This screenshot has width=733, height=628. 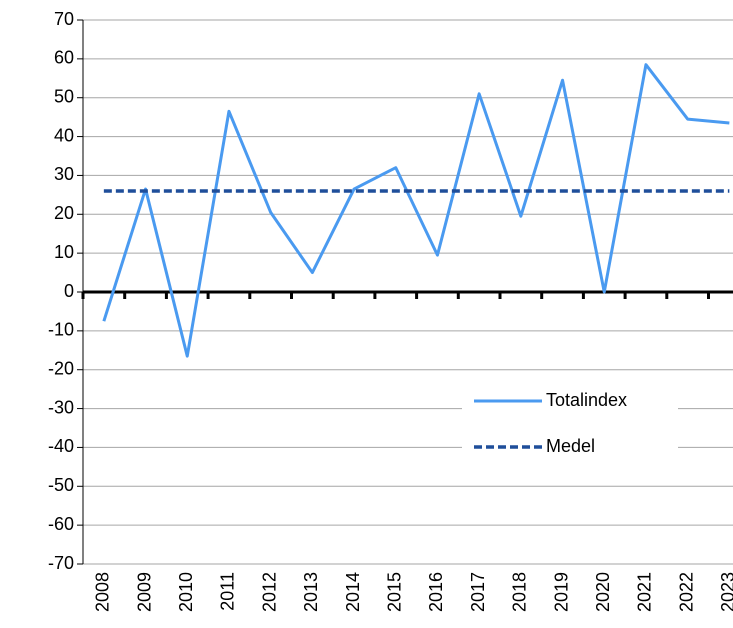 I want to click on y-tick-label: 0, so click(x=69, y=291).